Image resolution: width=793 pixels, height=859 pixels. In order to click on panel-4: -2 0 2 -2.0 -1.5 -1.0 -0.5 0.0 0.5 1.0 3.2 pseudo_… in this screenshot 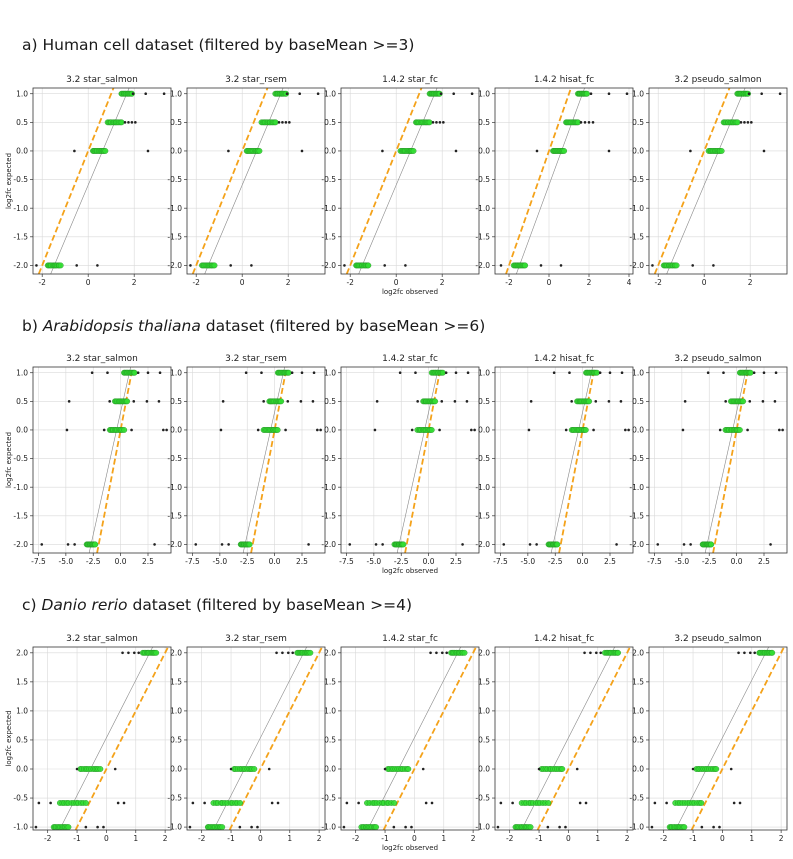, I will do `click(708, 181)`.